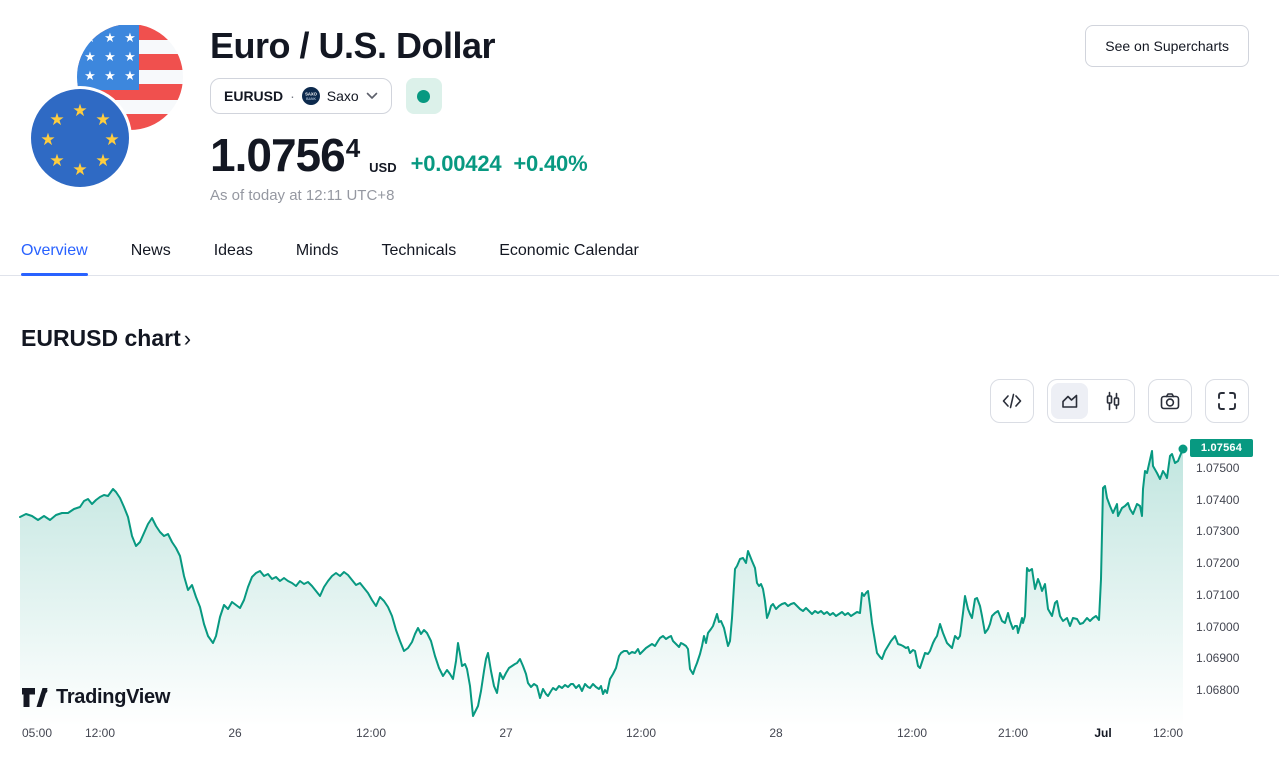 This screenshot has height=764, width=1279. Describe the element at coordinates (37, 733) in the screenshot. I see `x-axis-tick: 05:00` at that location.